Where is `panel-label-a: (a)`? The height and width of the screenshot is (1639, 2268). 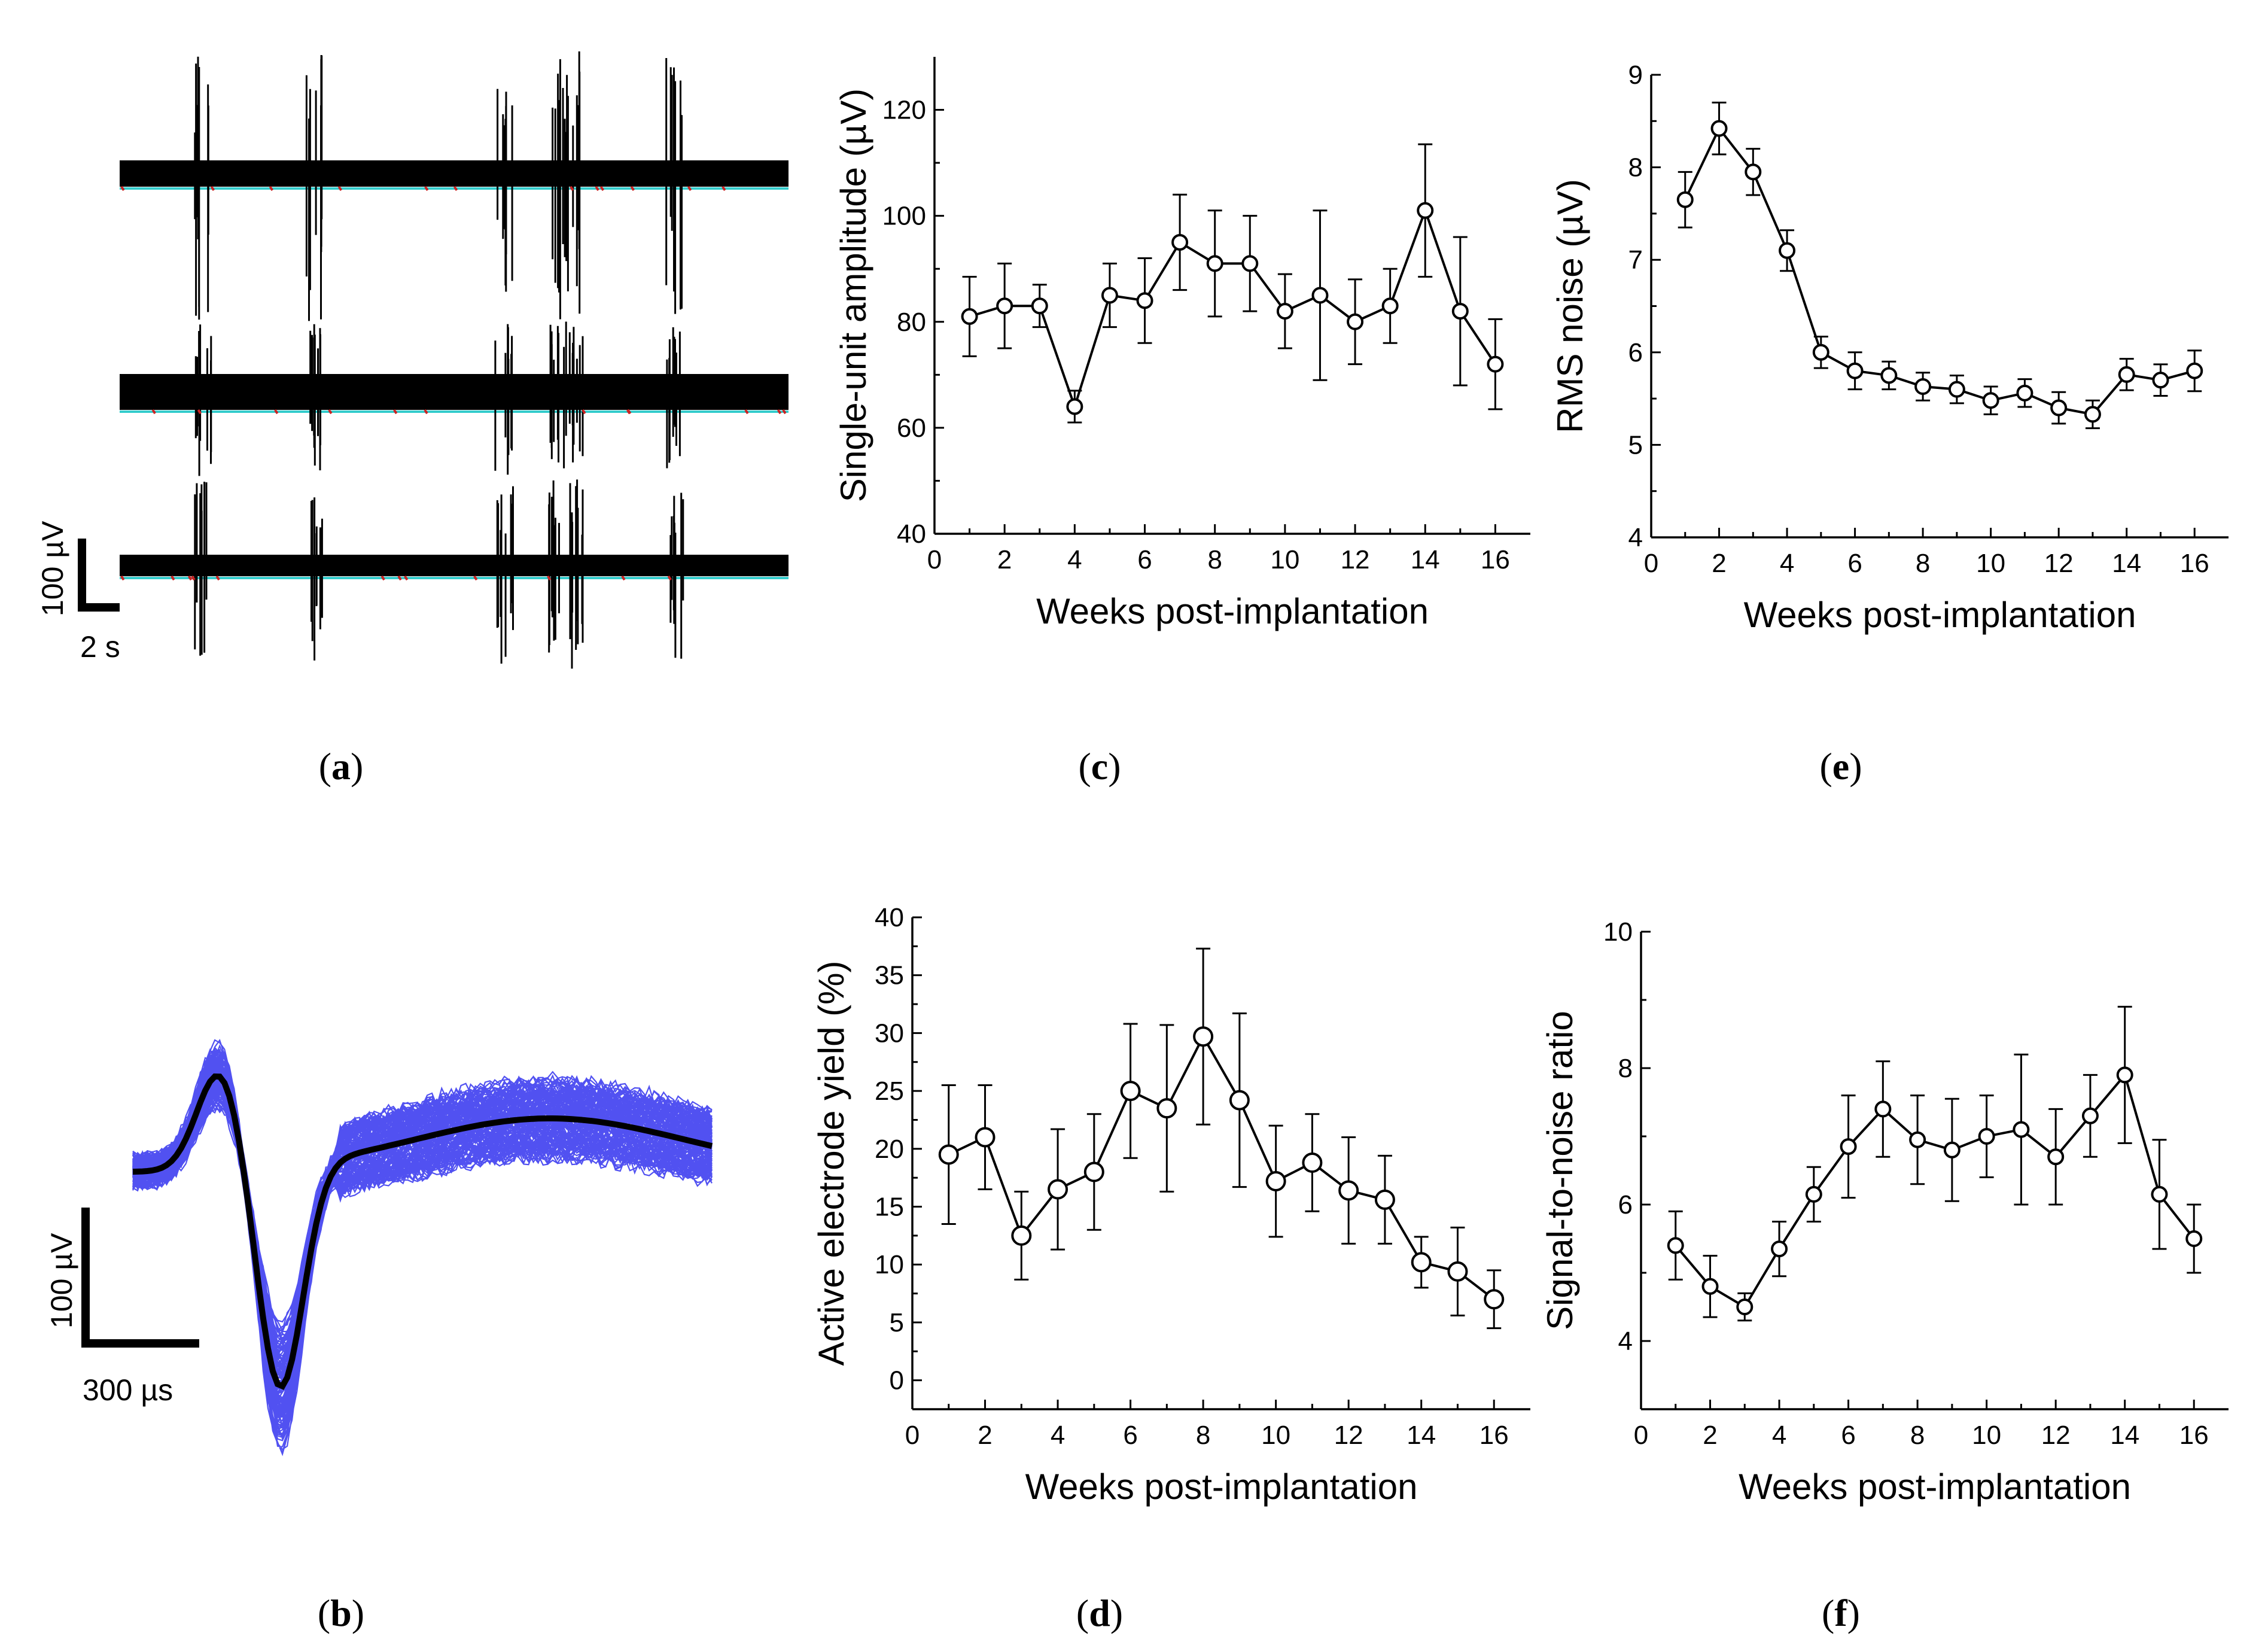 panel-label-a: (a) is located at coordinates (341, 766).